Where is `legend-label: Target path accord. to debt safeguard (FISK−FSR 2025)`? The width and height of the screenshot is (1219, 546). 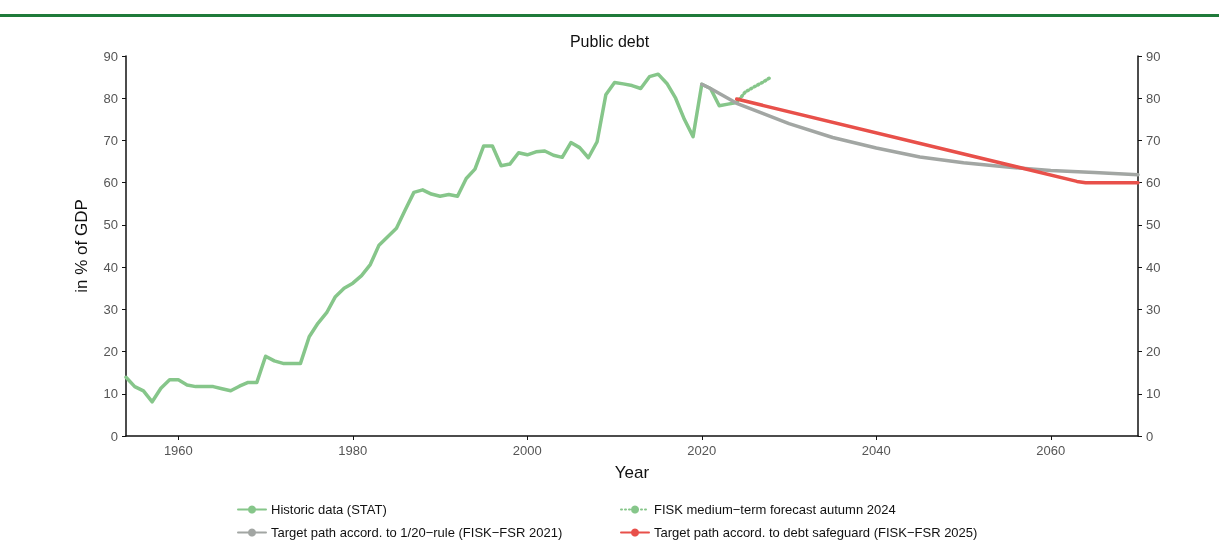 legend-label: Target path accord. to debt safeguard (FISK−FSR 2025) is located at coordinates (816, 532).